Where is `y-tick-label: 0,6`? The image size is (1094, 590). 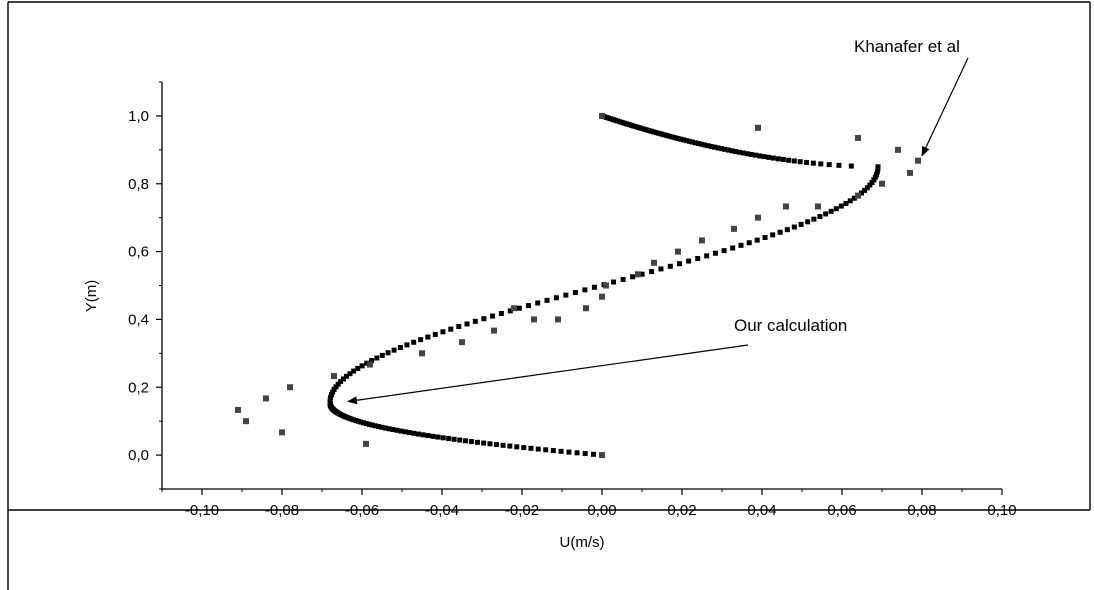 y-tick-label: 0,6 is located at coordinates (138, 252).